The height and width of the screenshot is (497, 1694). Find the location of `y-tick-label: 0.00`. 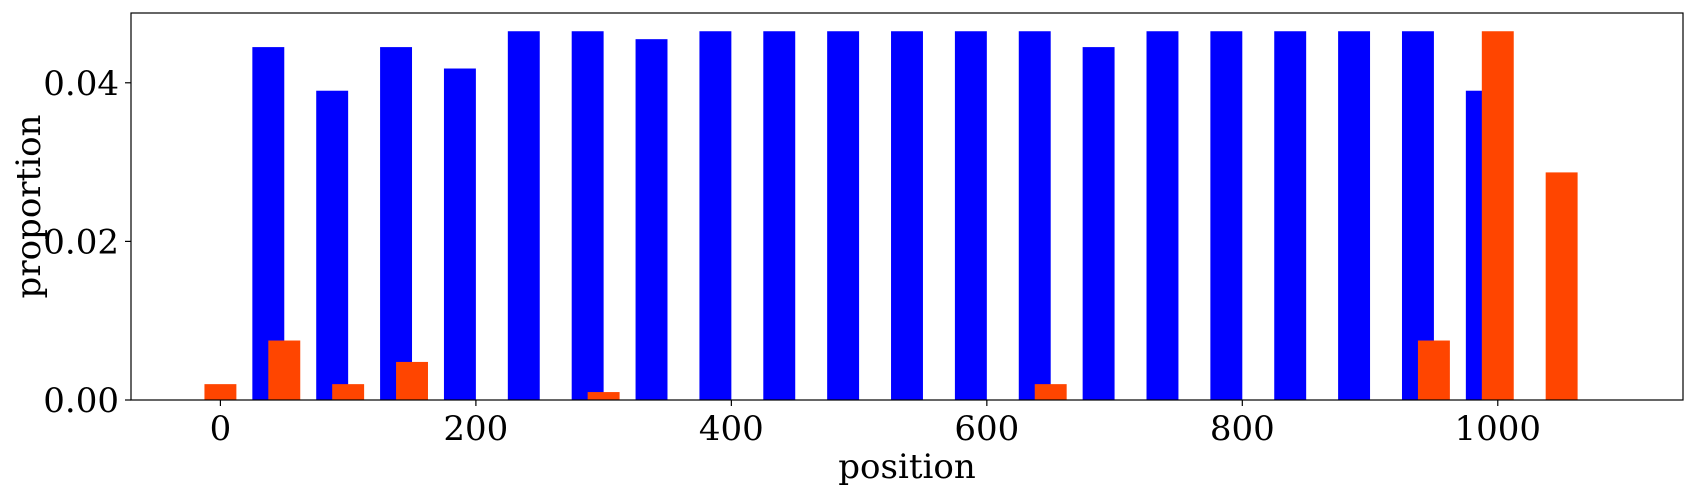

y-tick-label: 0.00 is located at coordinates (81, 401).